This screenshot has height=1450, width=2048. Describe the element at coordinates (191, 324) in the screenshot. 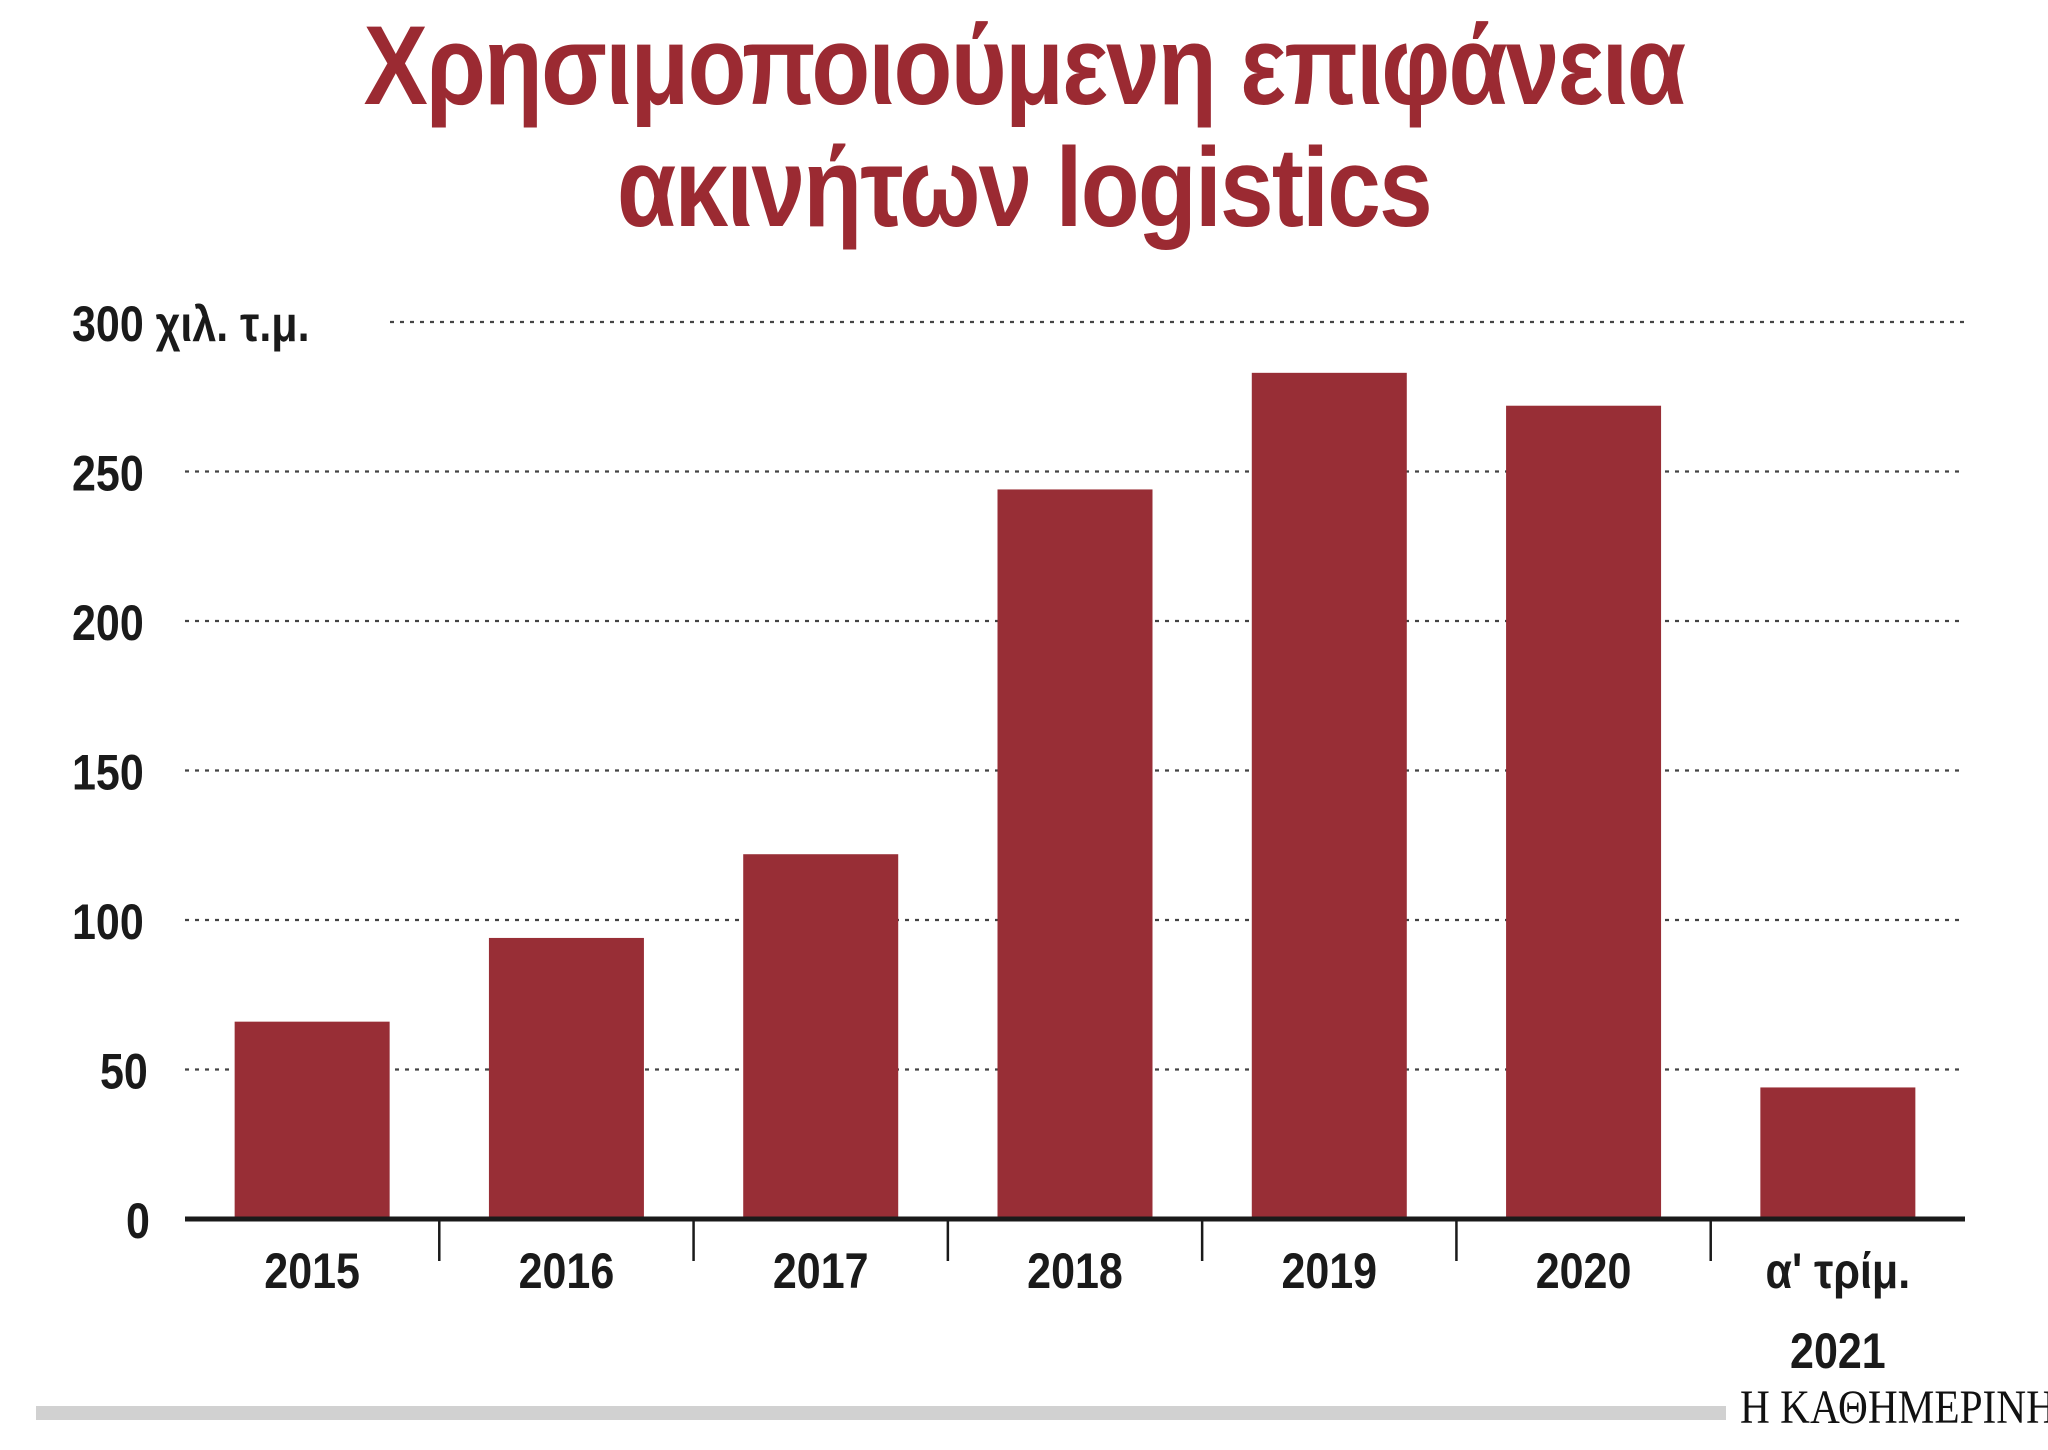

I see `y-tick-label: 300 χιλ. τ.μ.` at that location.